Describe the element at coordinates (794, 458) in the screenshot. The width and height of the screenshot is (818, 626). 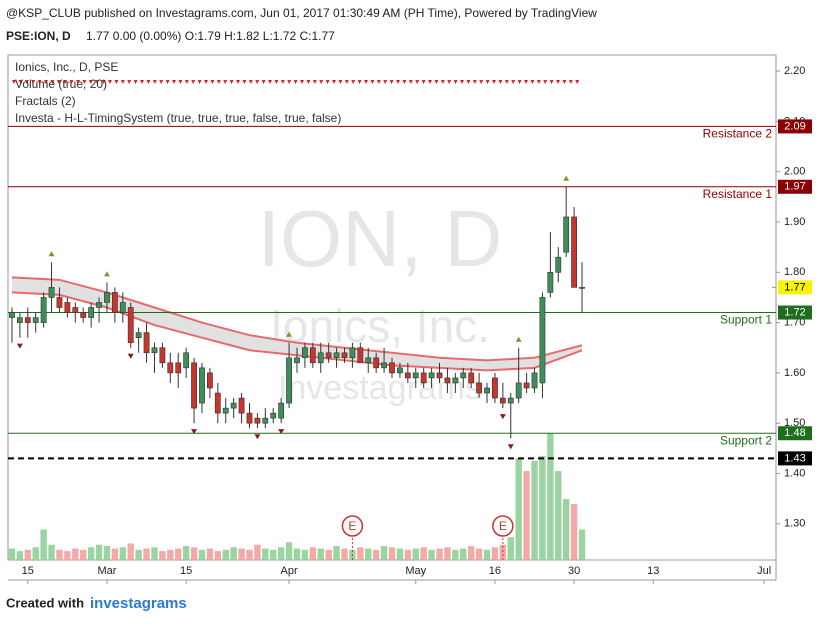
I see `price-tag-label: 1.43` at that location.